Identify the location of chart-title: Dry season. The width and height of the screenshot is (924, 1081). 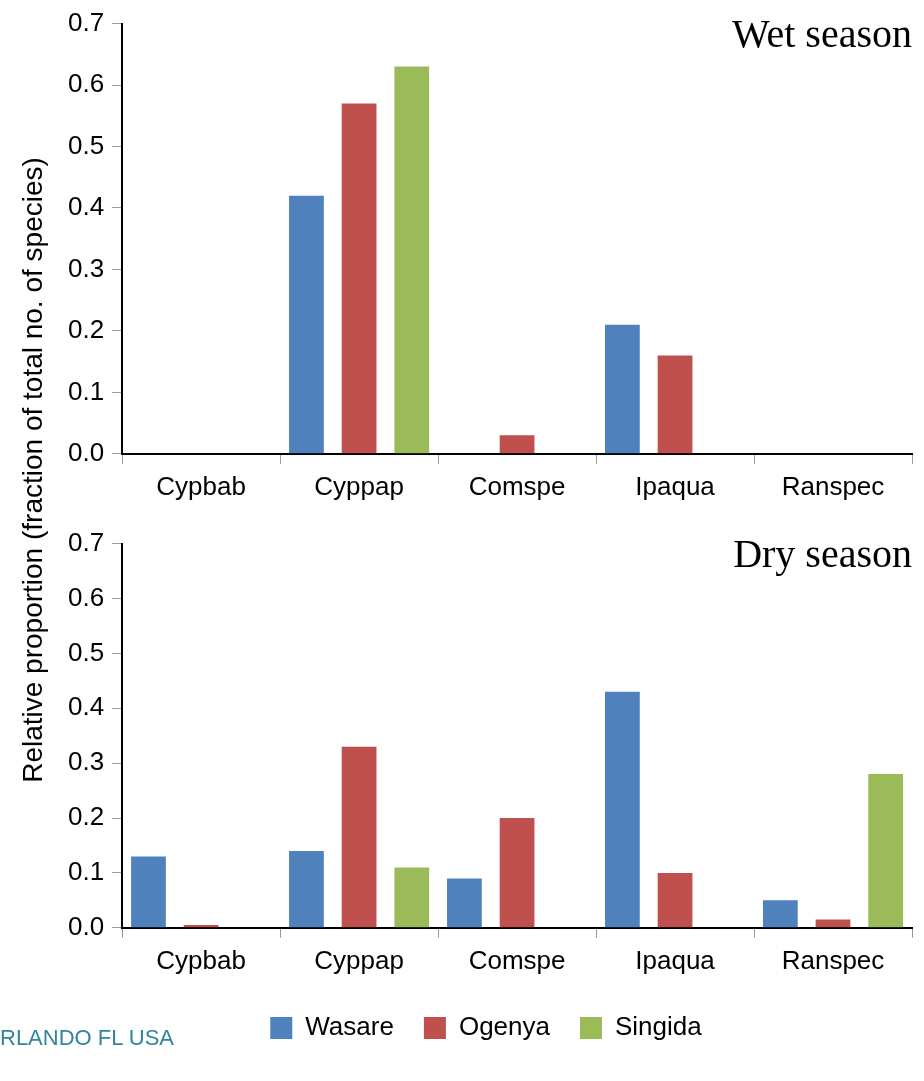
(822, 553).